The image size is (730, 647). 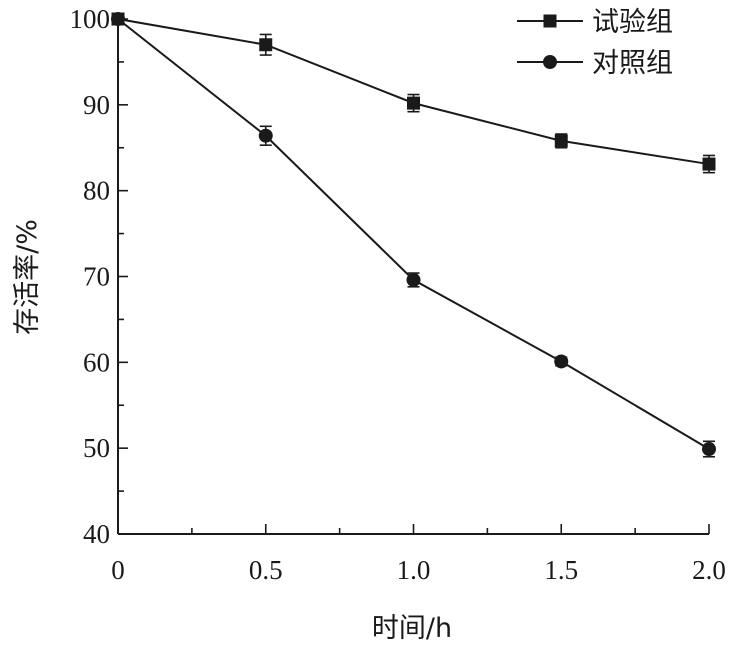 I want to click on y-tick-label: 100, so click(x=90, y=19).